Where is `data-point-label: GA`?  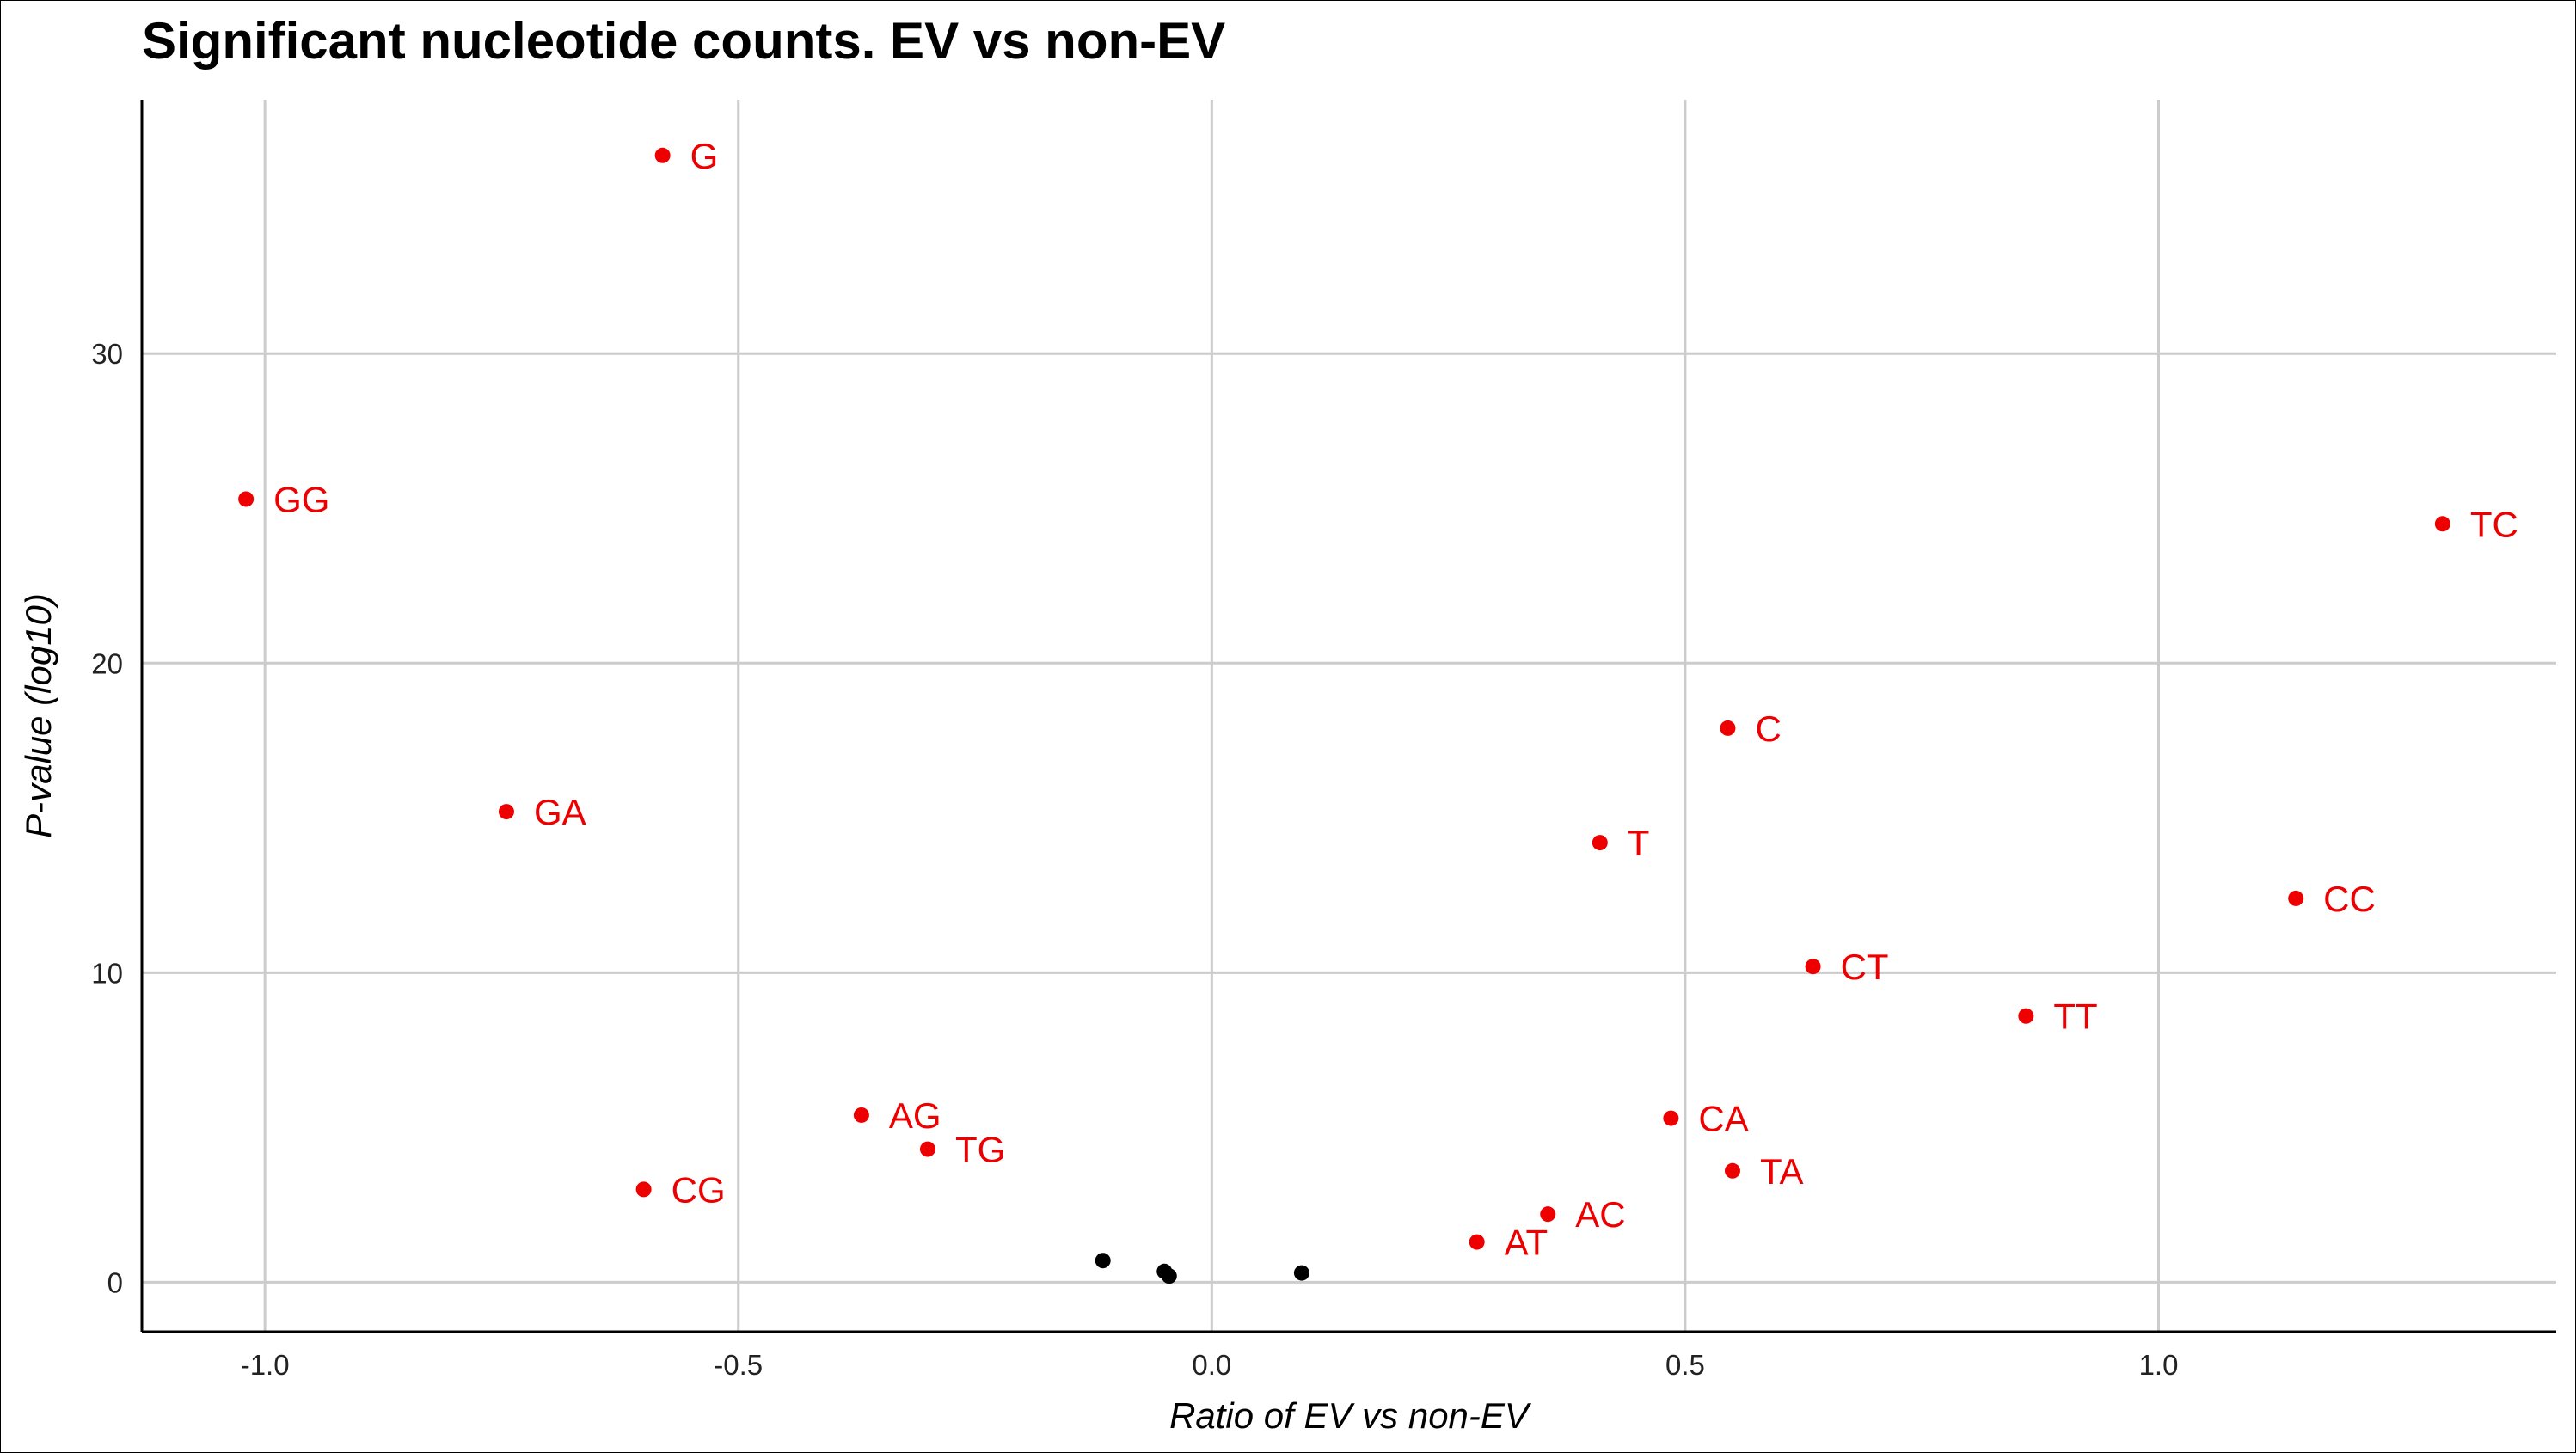 data-point-label: GA is located at coordinates (560, 812).